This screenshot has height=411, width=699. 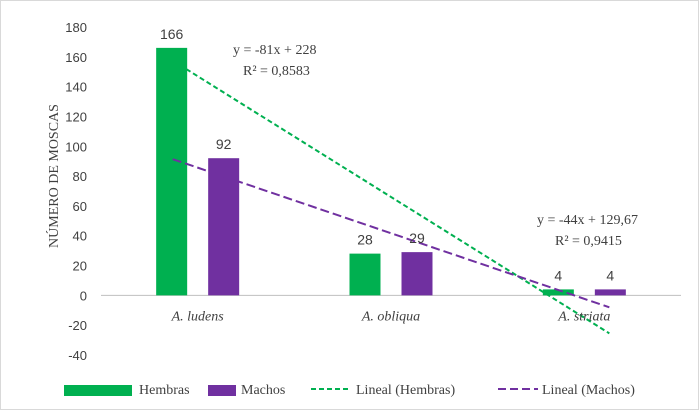 What do you see at coordinates (77, 325) in the screenshot?
I see `y-tick-label: -20` at bounding box center [77, 325].